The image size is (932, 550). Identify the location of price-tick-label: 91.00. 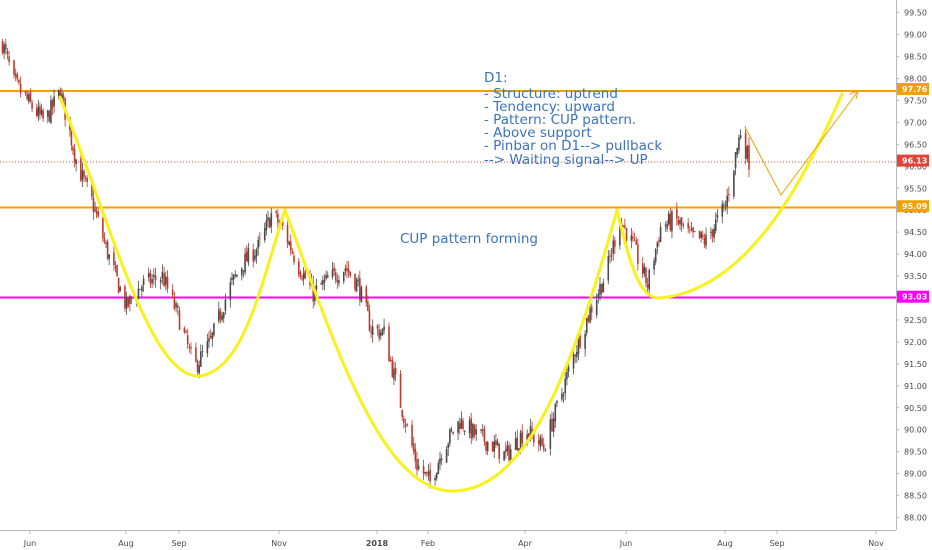
(915, 386).